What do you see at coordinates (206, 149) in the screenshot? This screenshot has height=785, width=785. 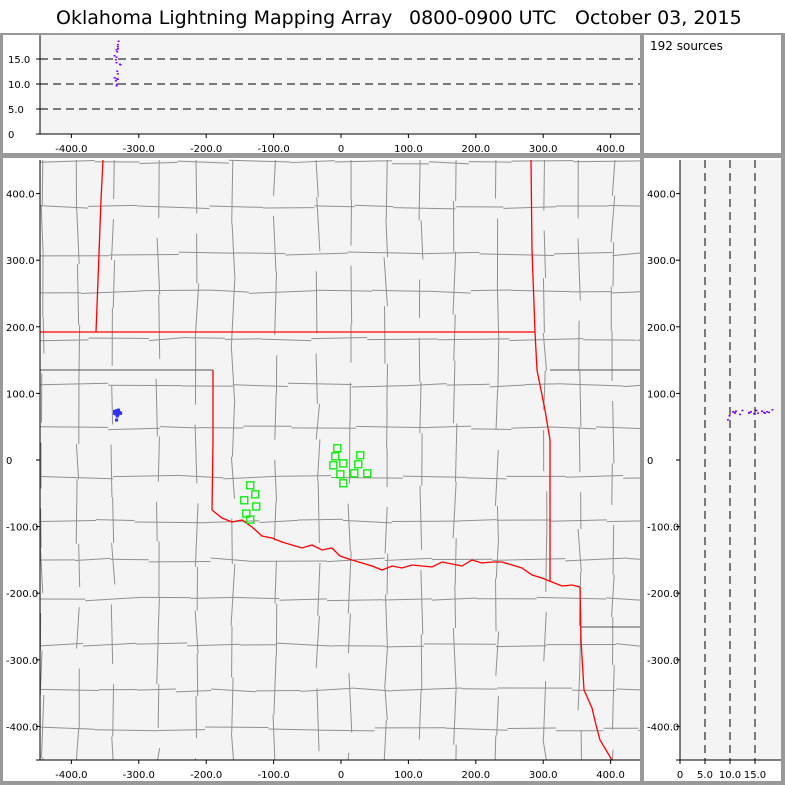 I see `x-tick-label: -200.0` at bounding box center [206, 149].